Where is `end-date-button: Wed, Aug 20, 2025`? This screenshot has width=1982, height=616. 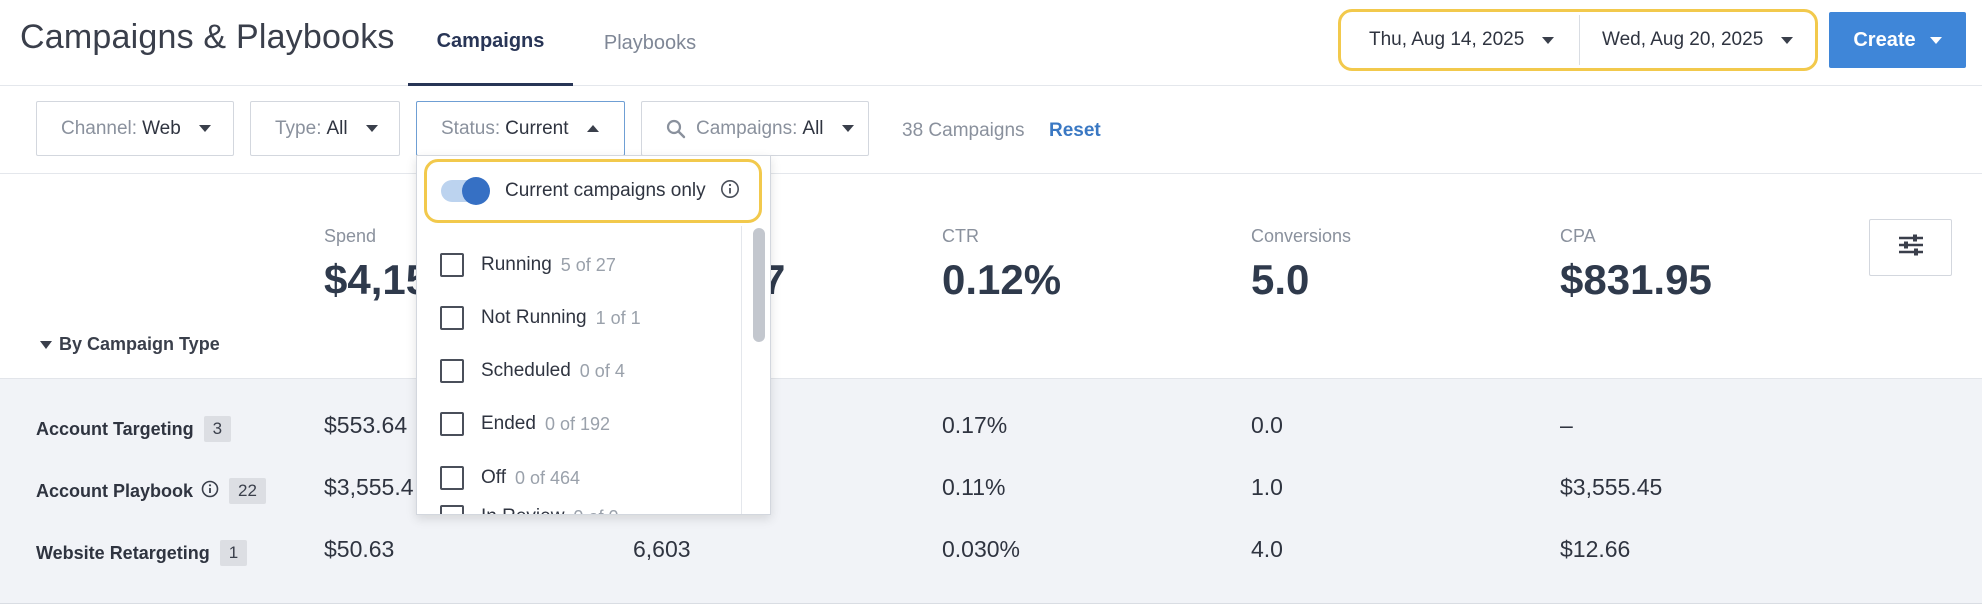 end-date-button: Wed, Aug 20, 2025 is located at coordinates (1694, 40).